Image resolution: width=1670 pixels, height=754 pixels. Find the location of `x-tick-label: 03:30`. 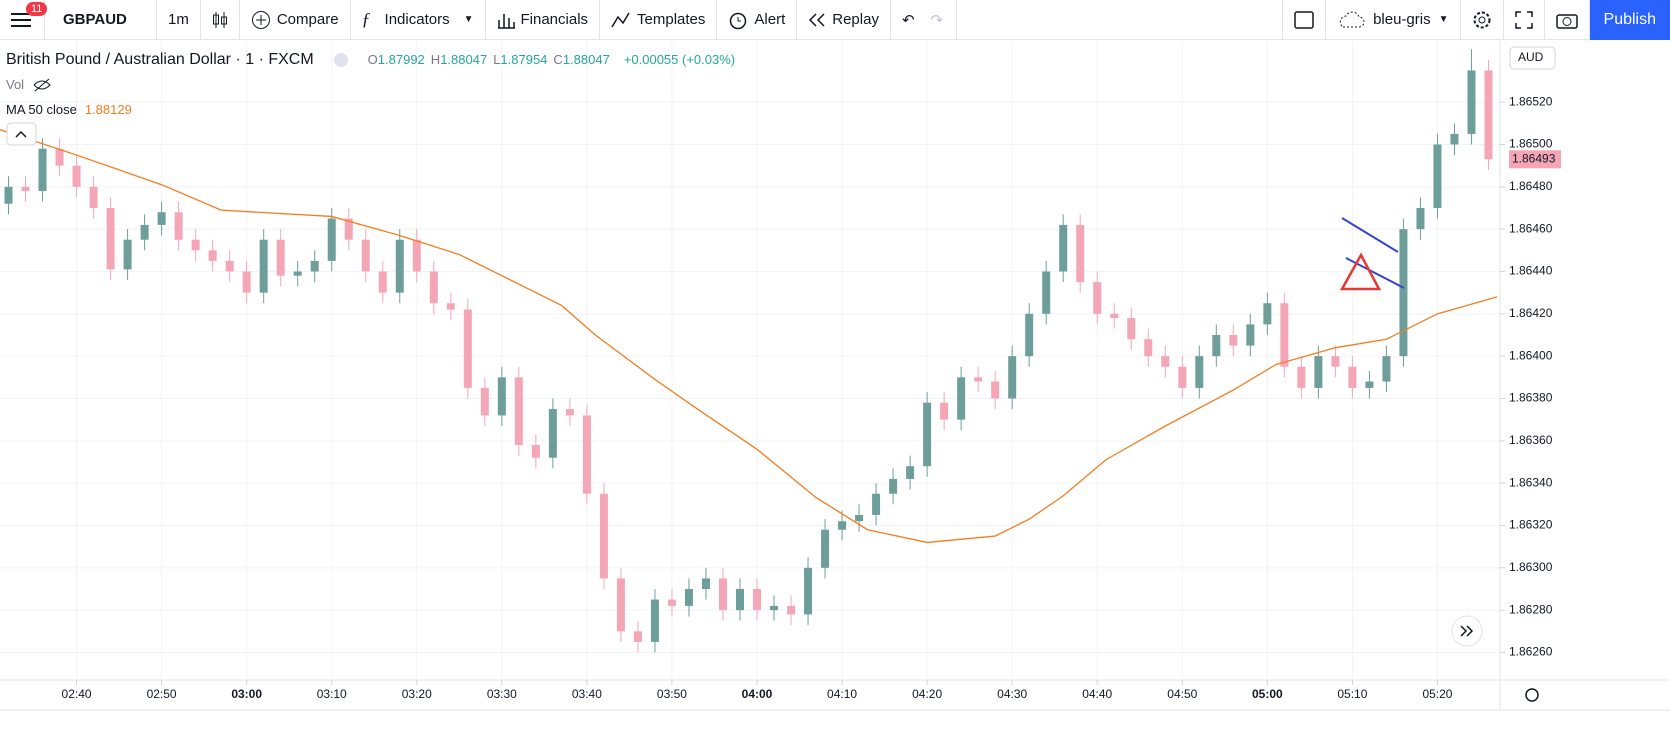

x-tick-label: 03:30 is located at coordinates (502, 694).